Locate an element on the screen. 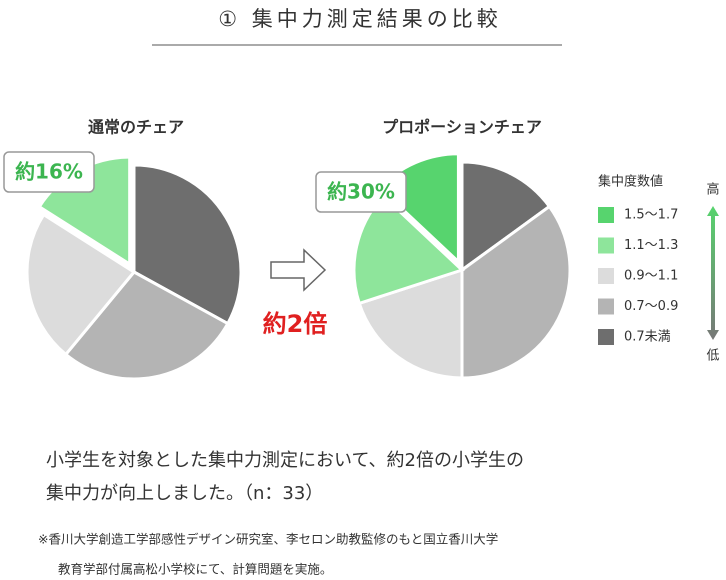 Image resolution: width=726 pixels, height=580 pixels. pie-title: 通常のチェア is located at coordinates (136, 127).